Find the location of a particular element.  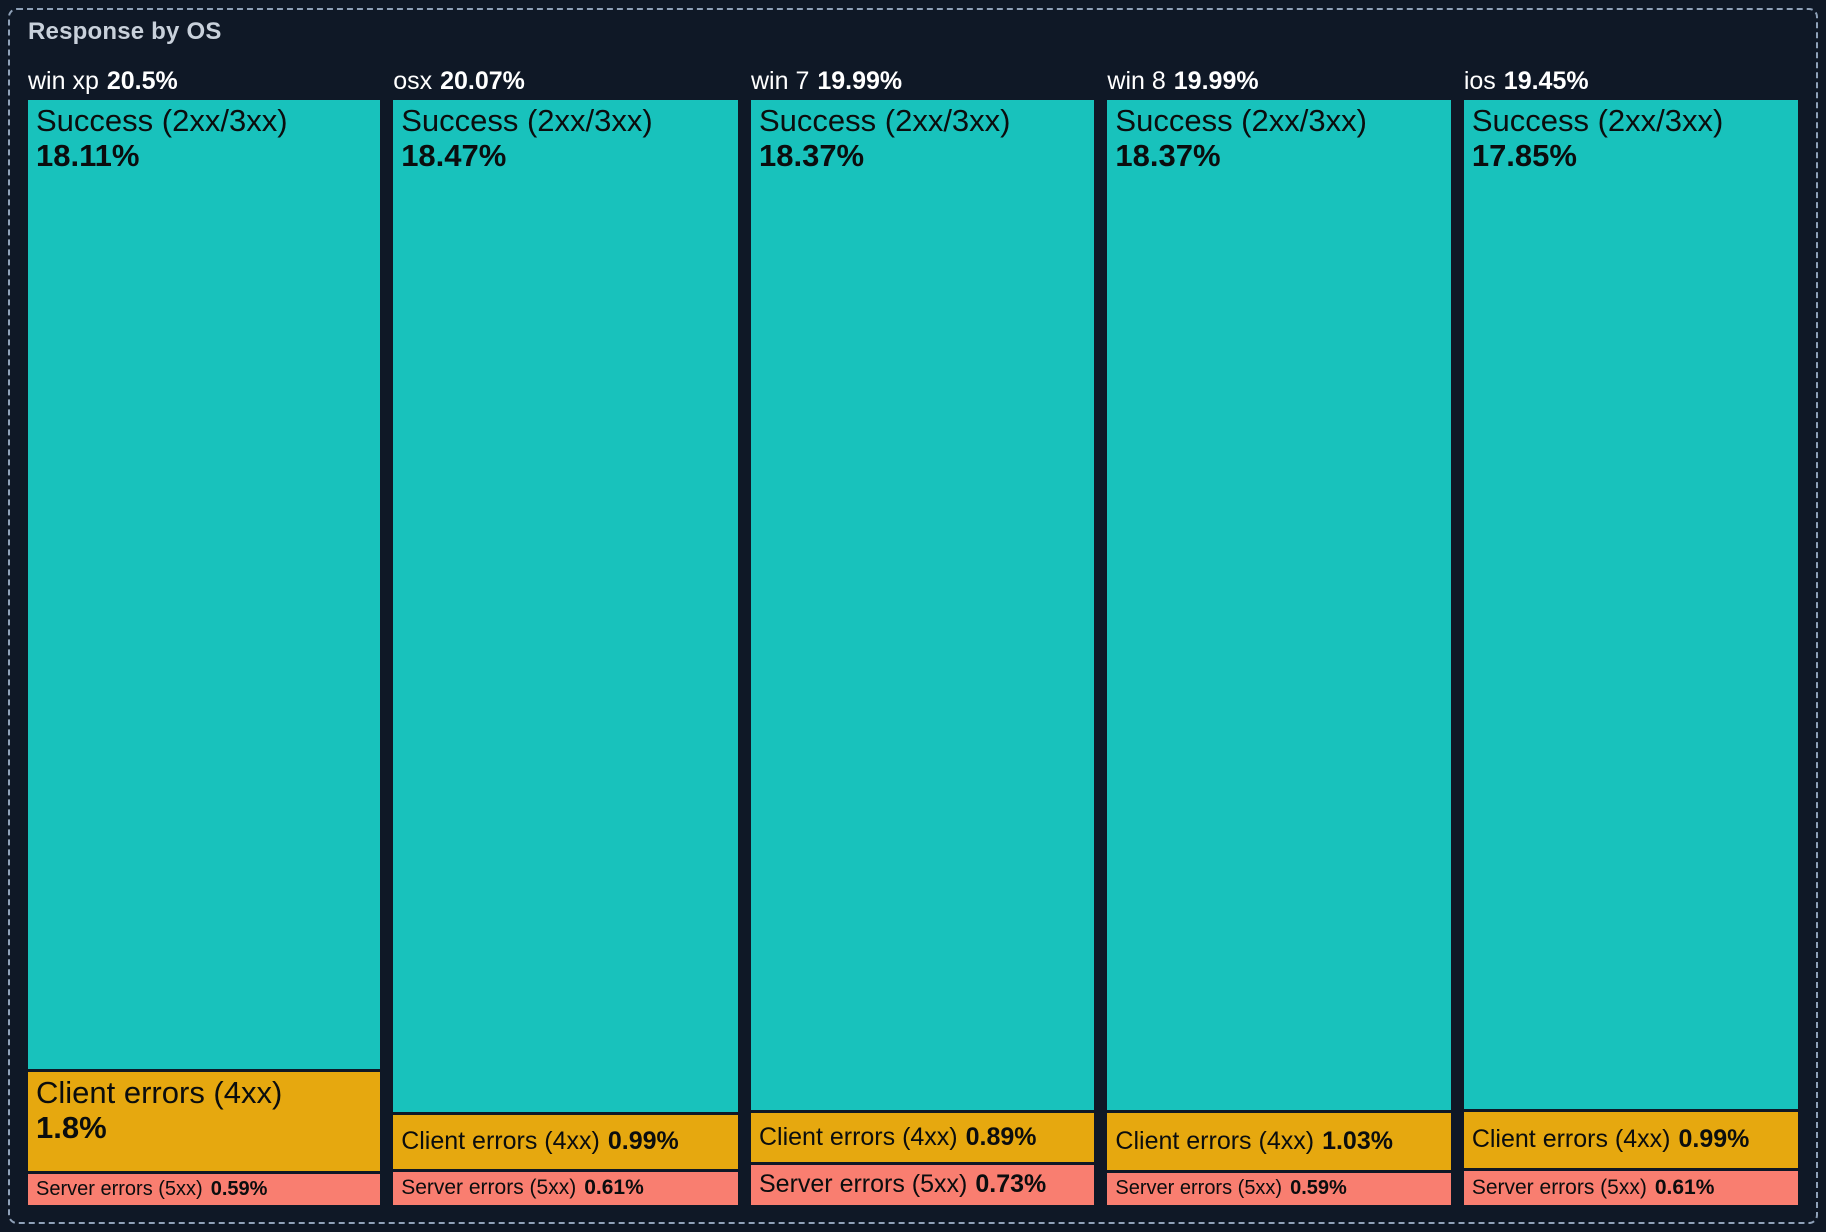

os-share-value: 19.45% is located at coordinates (1546, 80).